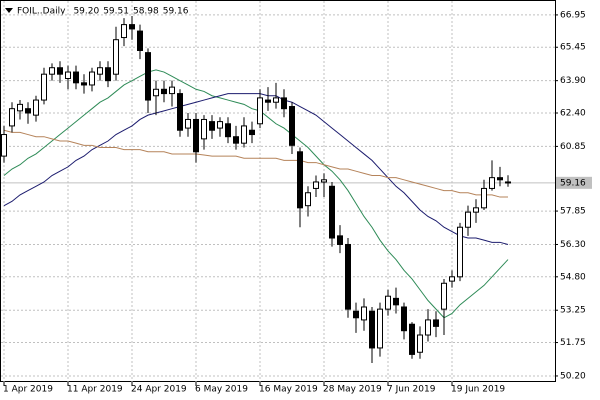  What do you see at coordinates (9, 10) in the screenshot?
I see `menu-triangle` at bounding box center [9, 10].